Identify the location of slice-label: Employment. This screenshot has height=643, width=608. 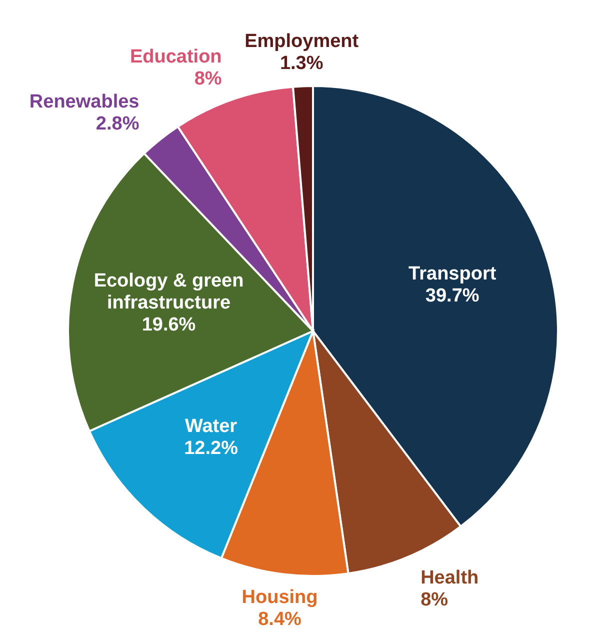
(302, 41).